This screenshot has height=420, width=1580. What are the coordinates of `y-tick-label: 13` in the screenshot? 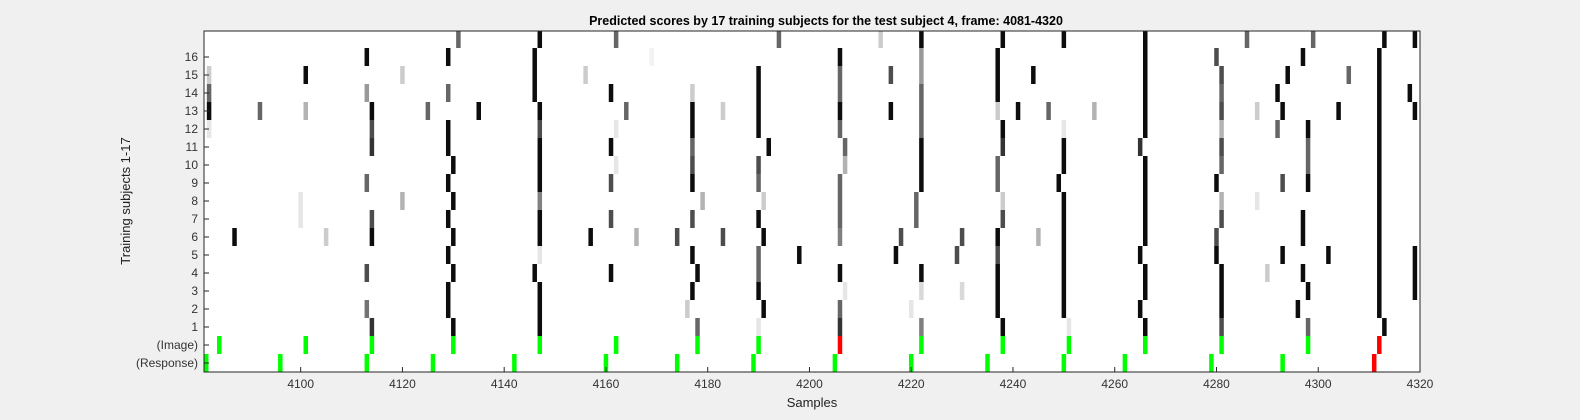 It's located at (192, 111).